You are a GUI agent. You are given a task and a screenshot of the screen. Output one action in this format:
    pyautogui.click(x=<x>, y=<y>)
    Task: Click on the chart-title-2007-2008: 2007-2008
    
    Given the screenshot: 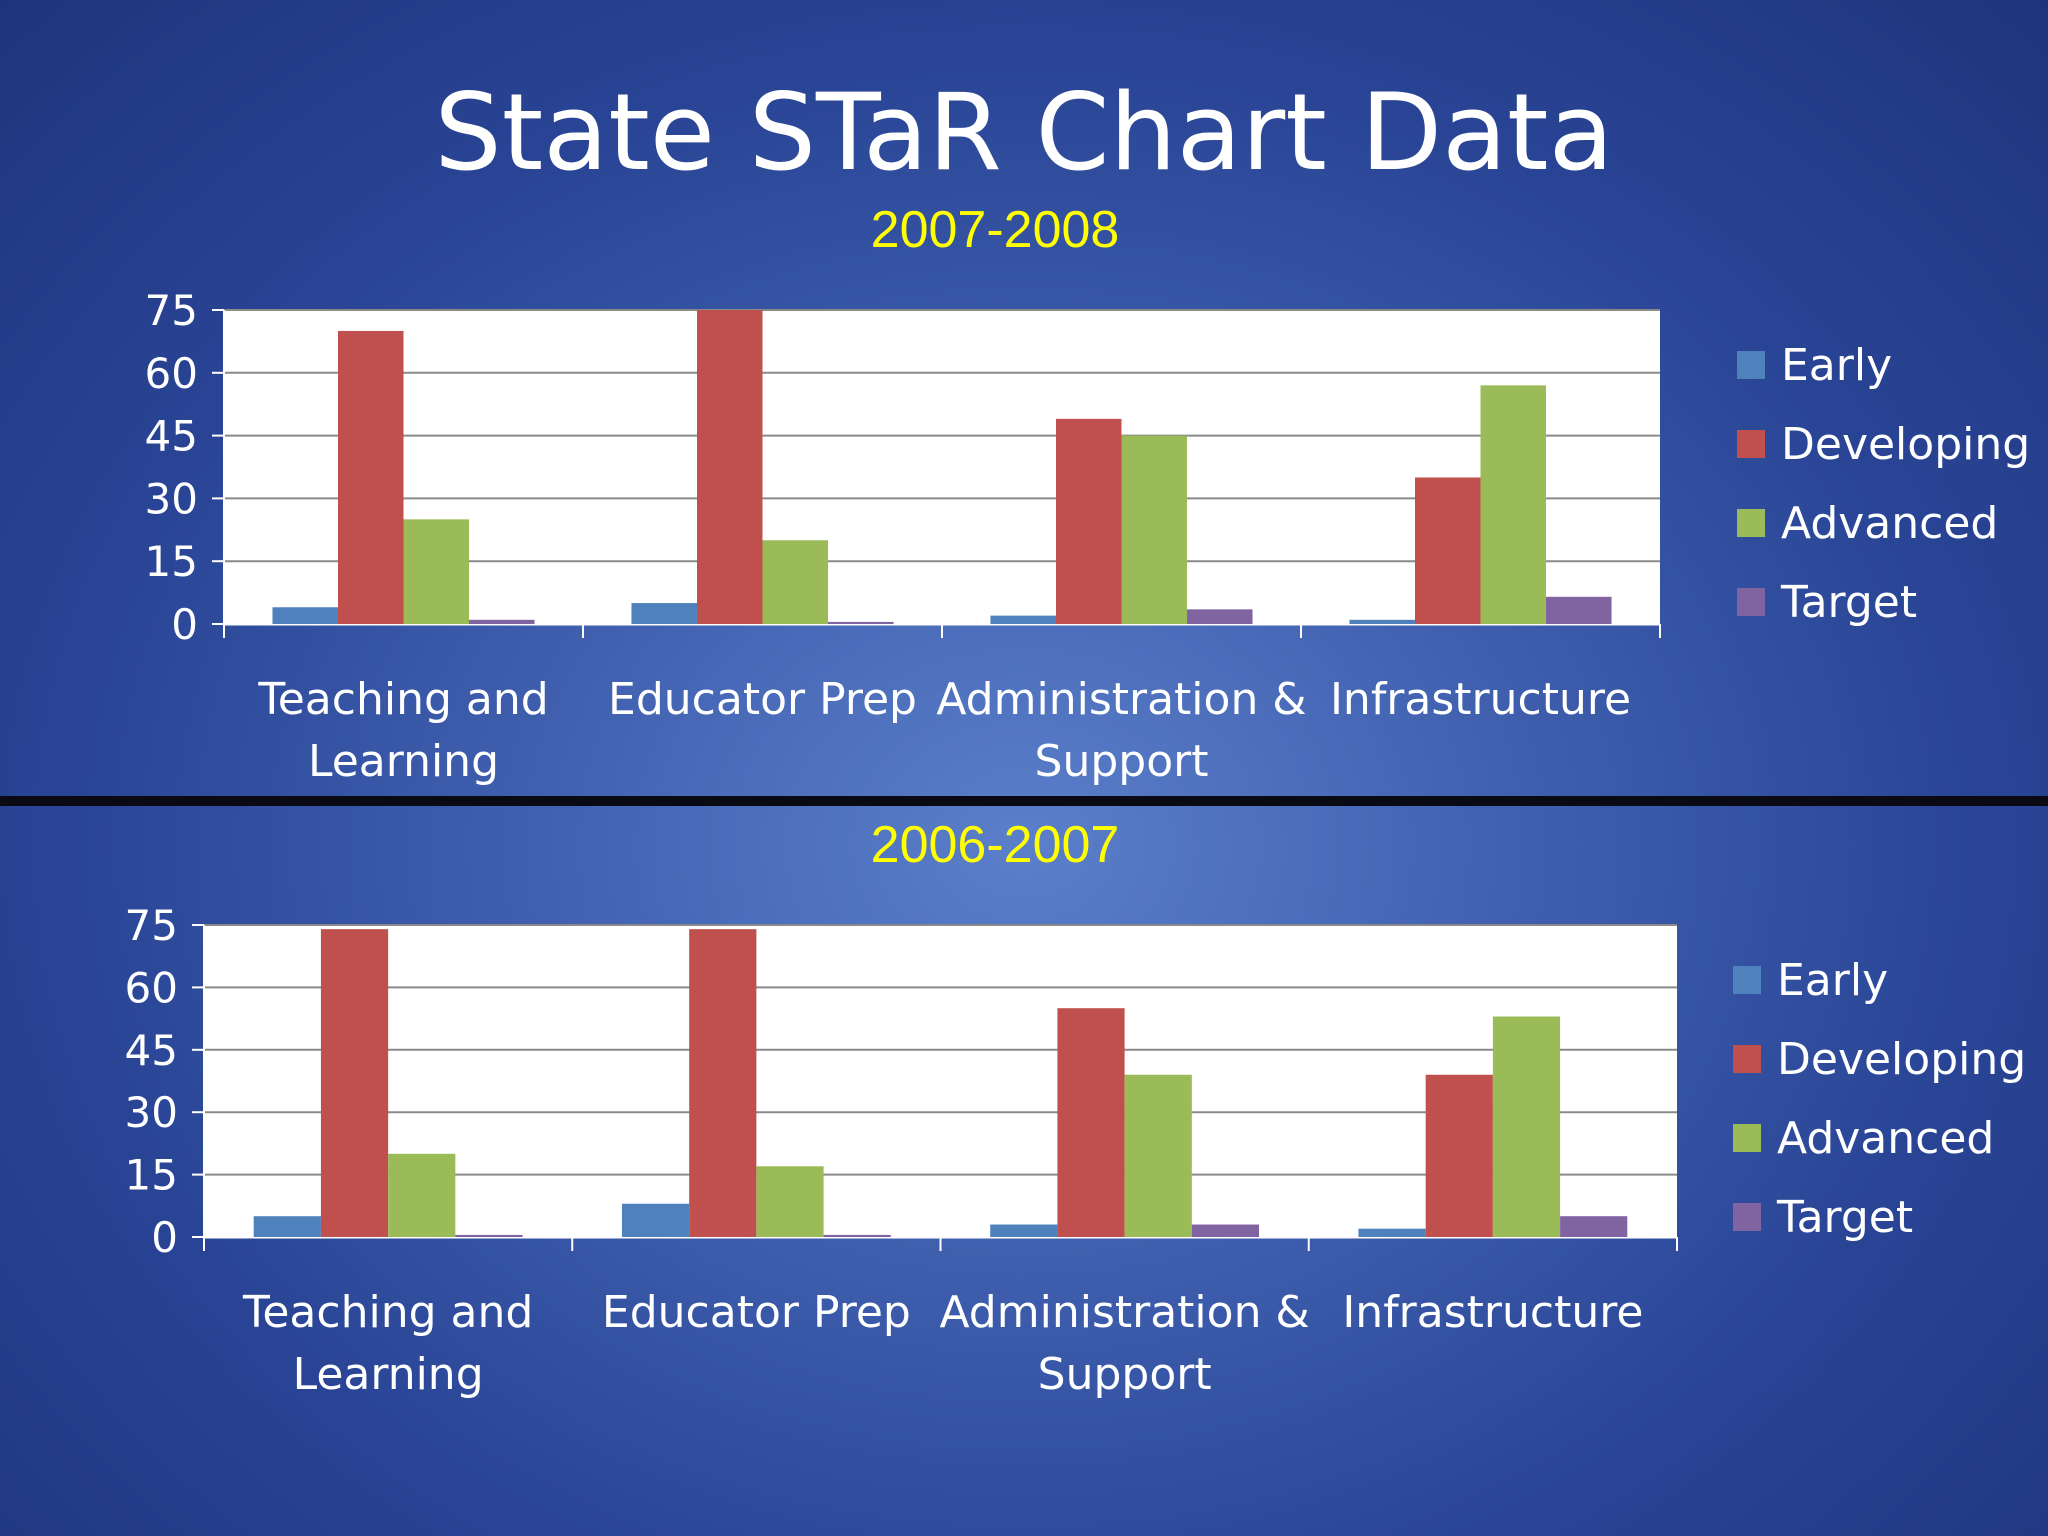 What is the action you would take?
    pyautogui.click(x=995, y=230)
    